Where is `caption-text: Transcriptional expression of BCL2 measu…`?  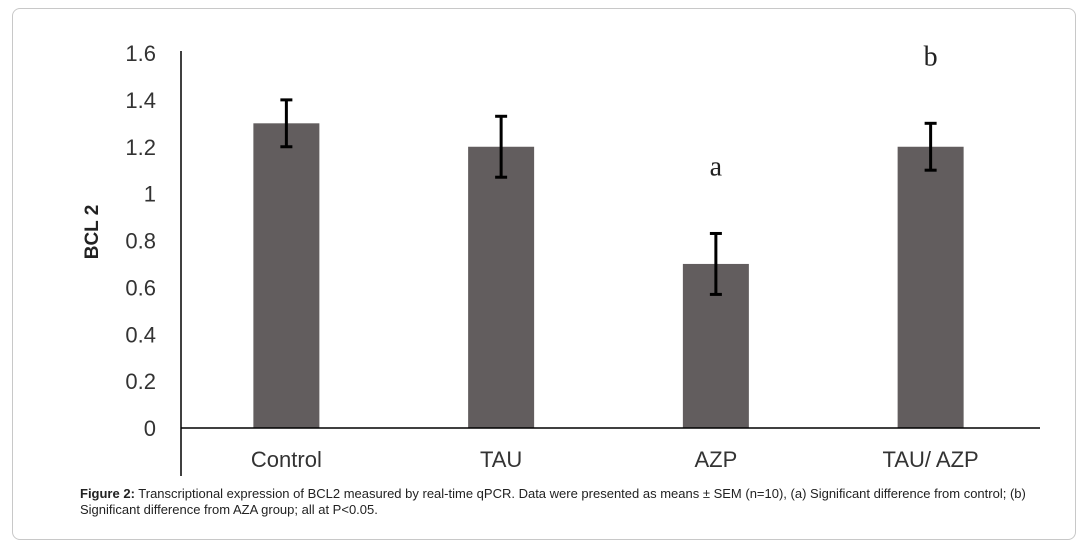
caption-text: Transcriptional expression of BCL2 measu… is located at coordinates (553, 501).